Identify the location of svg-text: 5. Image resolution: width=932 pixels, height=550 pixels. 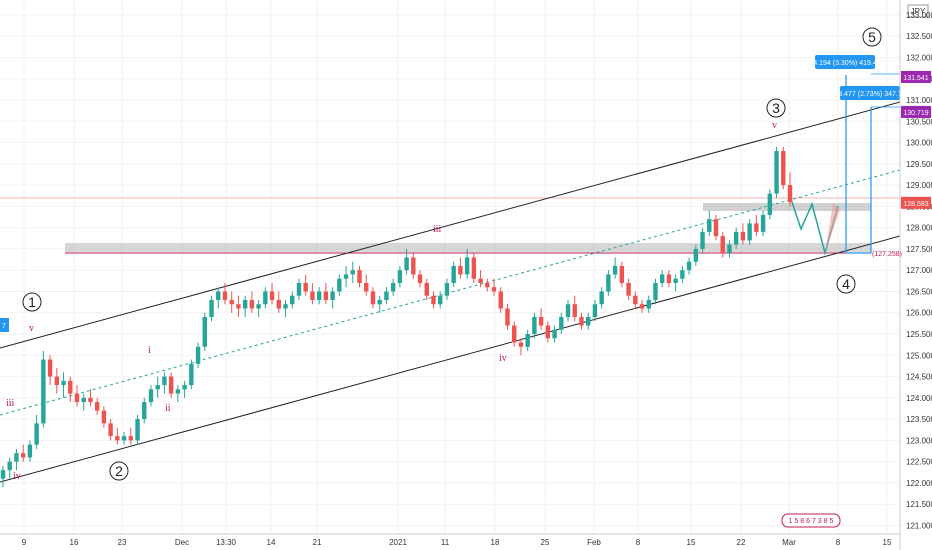
(872, 37).